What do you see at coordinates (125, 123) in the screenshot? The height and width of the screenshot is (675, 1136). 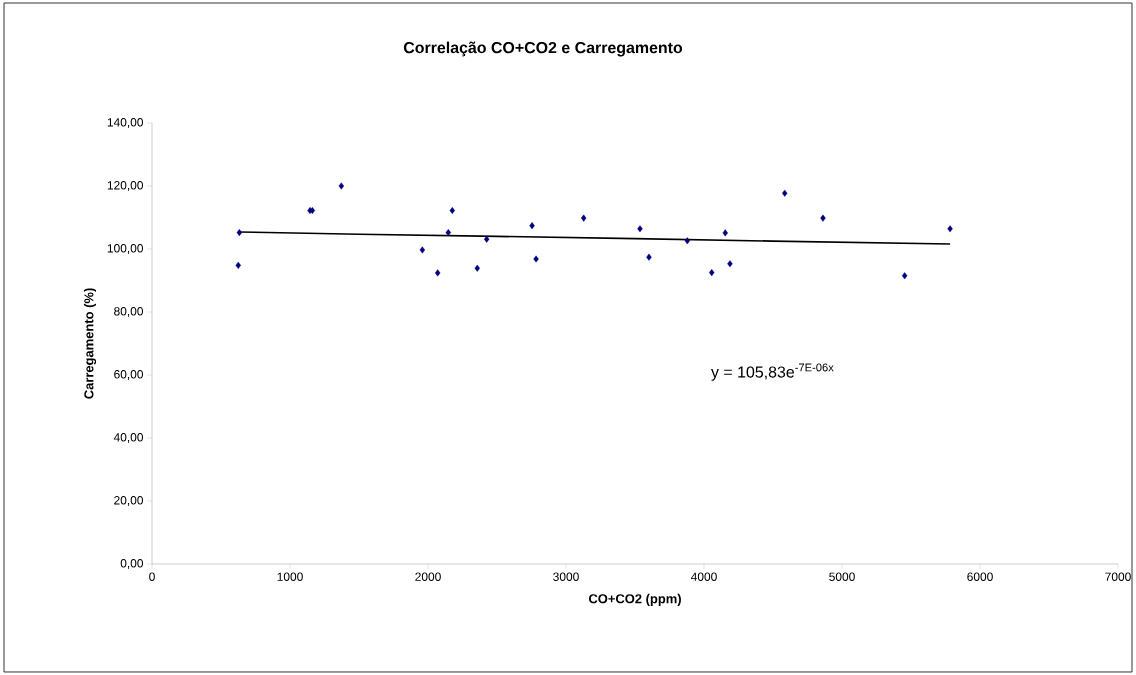 I see `y-tick-label: 140,00` at bounding box center [125, 123].